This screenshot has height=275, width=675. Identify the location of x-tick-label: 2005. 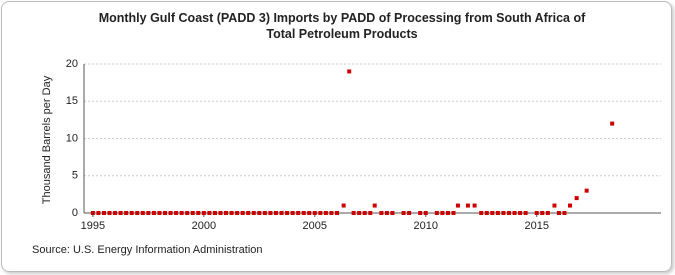
(315, 226).